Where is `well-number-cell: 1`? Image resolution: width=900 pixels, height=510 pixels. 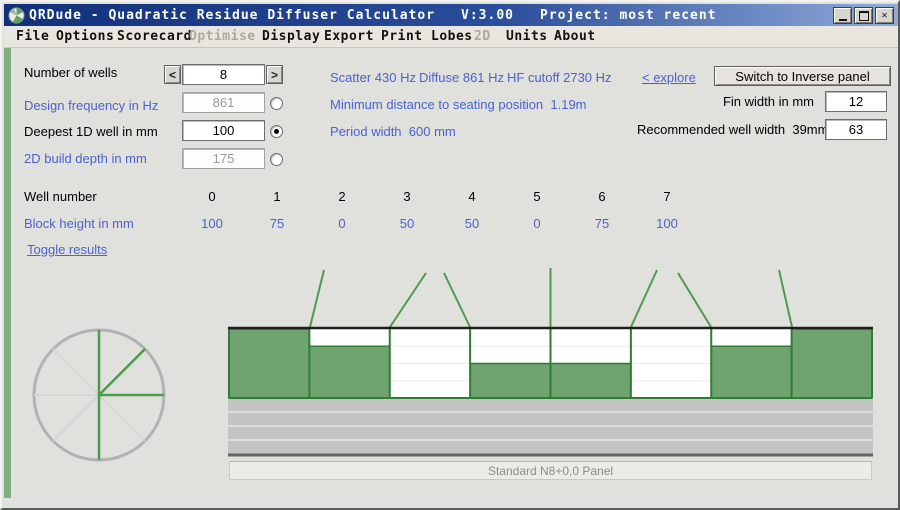 well-number-cell: 1 is located at coordinates (277, 196).